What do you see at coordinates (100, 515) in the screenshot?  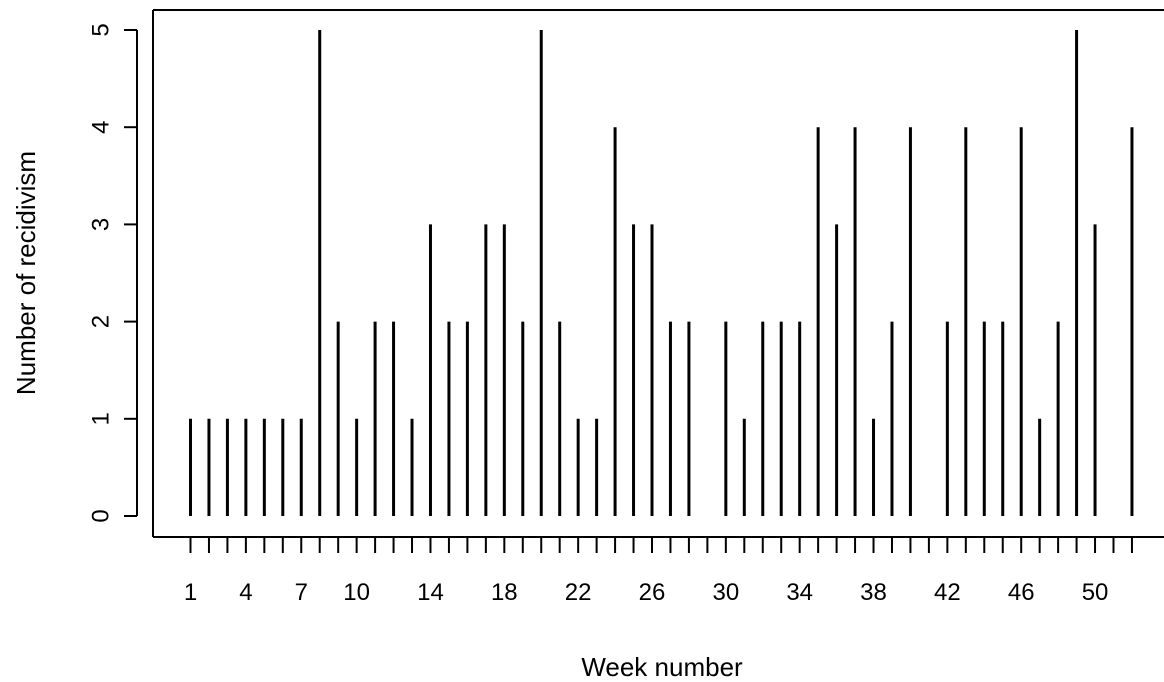 I see `y-tick-label-0: 0` at bounding box center [100, 515].